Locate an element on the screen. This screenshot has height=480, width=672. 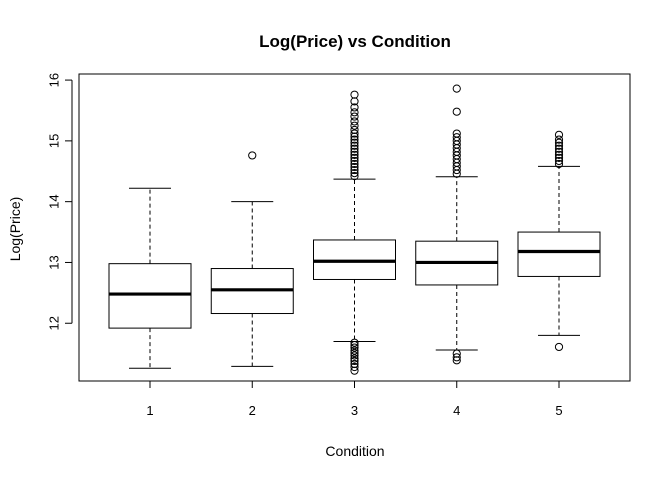
y-tick-label: 12 is located at coordinates (53, 323).